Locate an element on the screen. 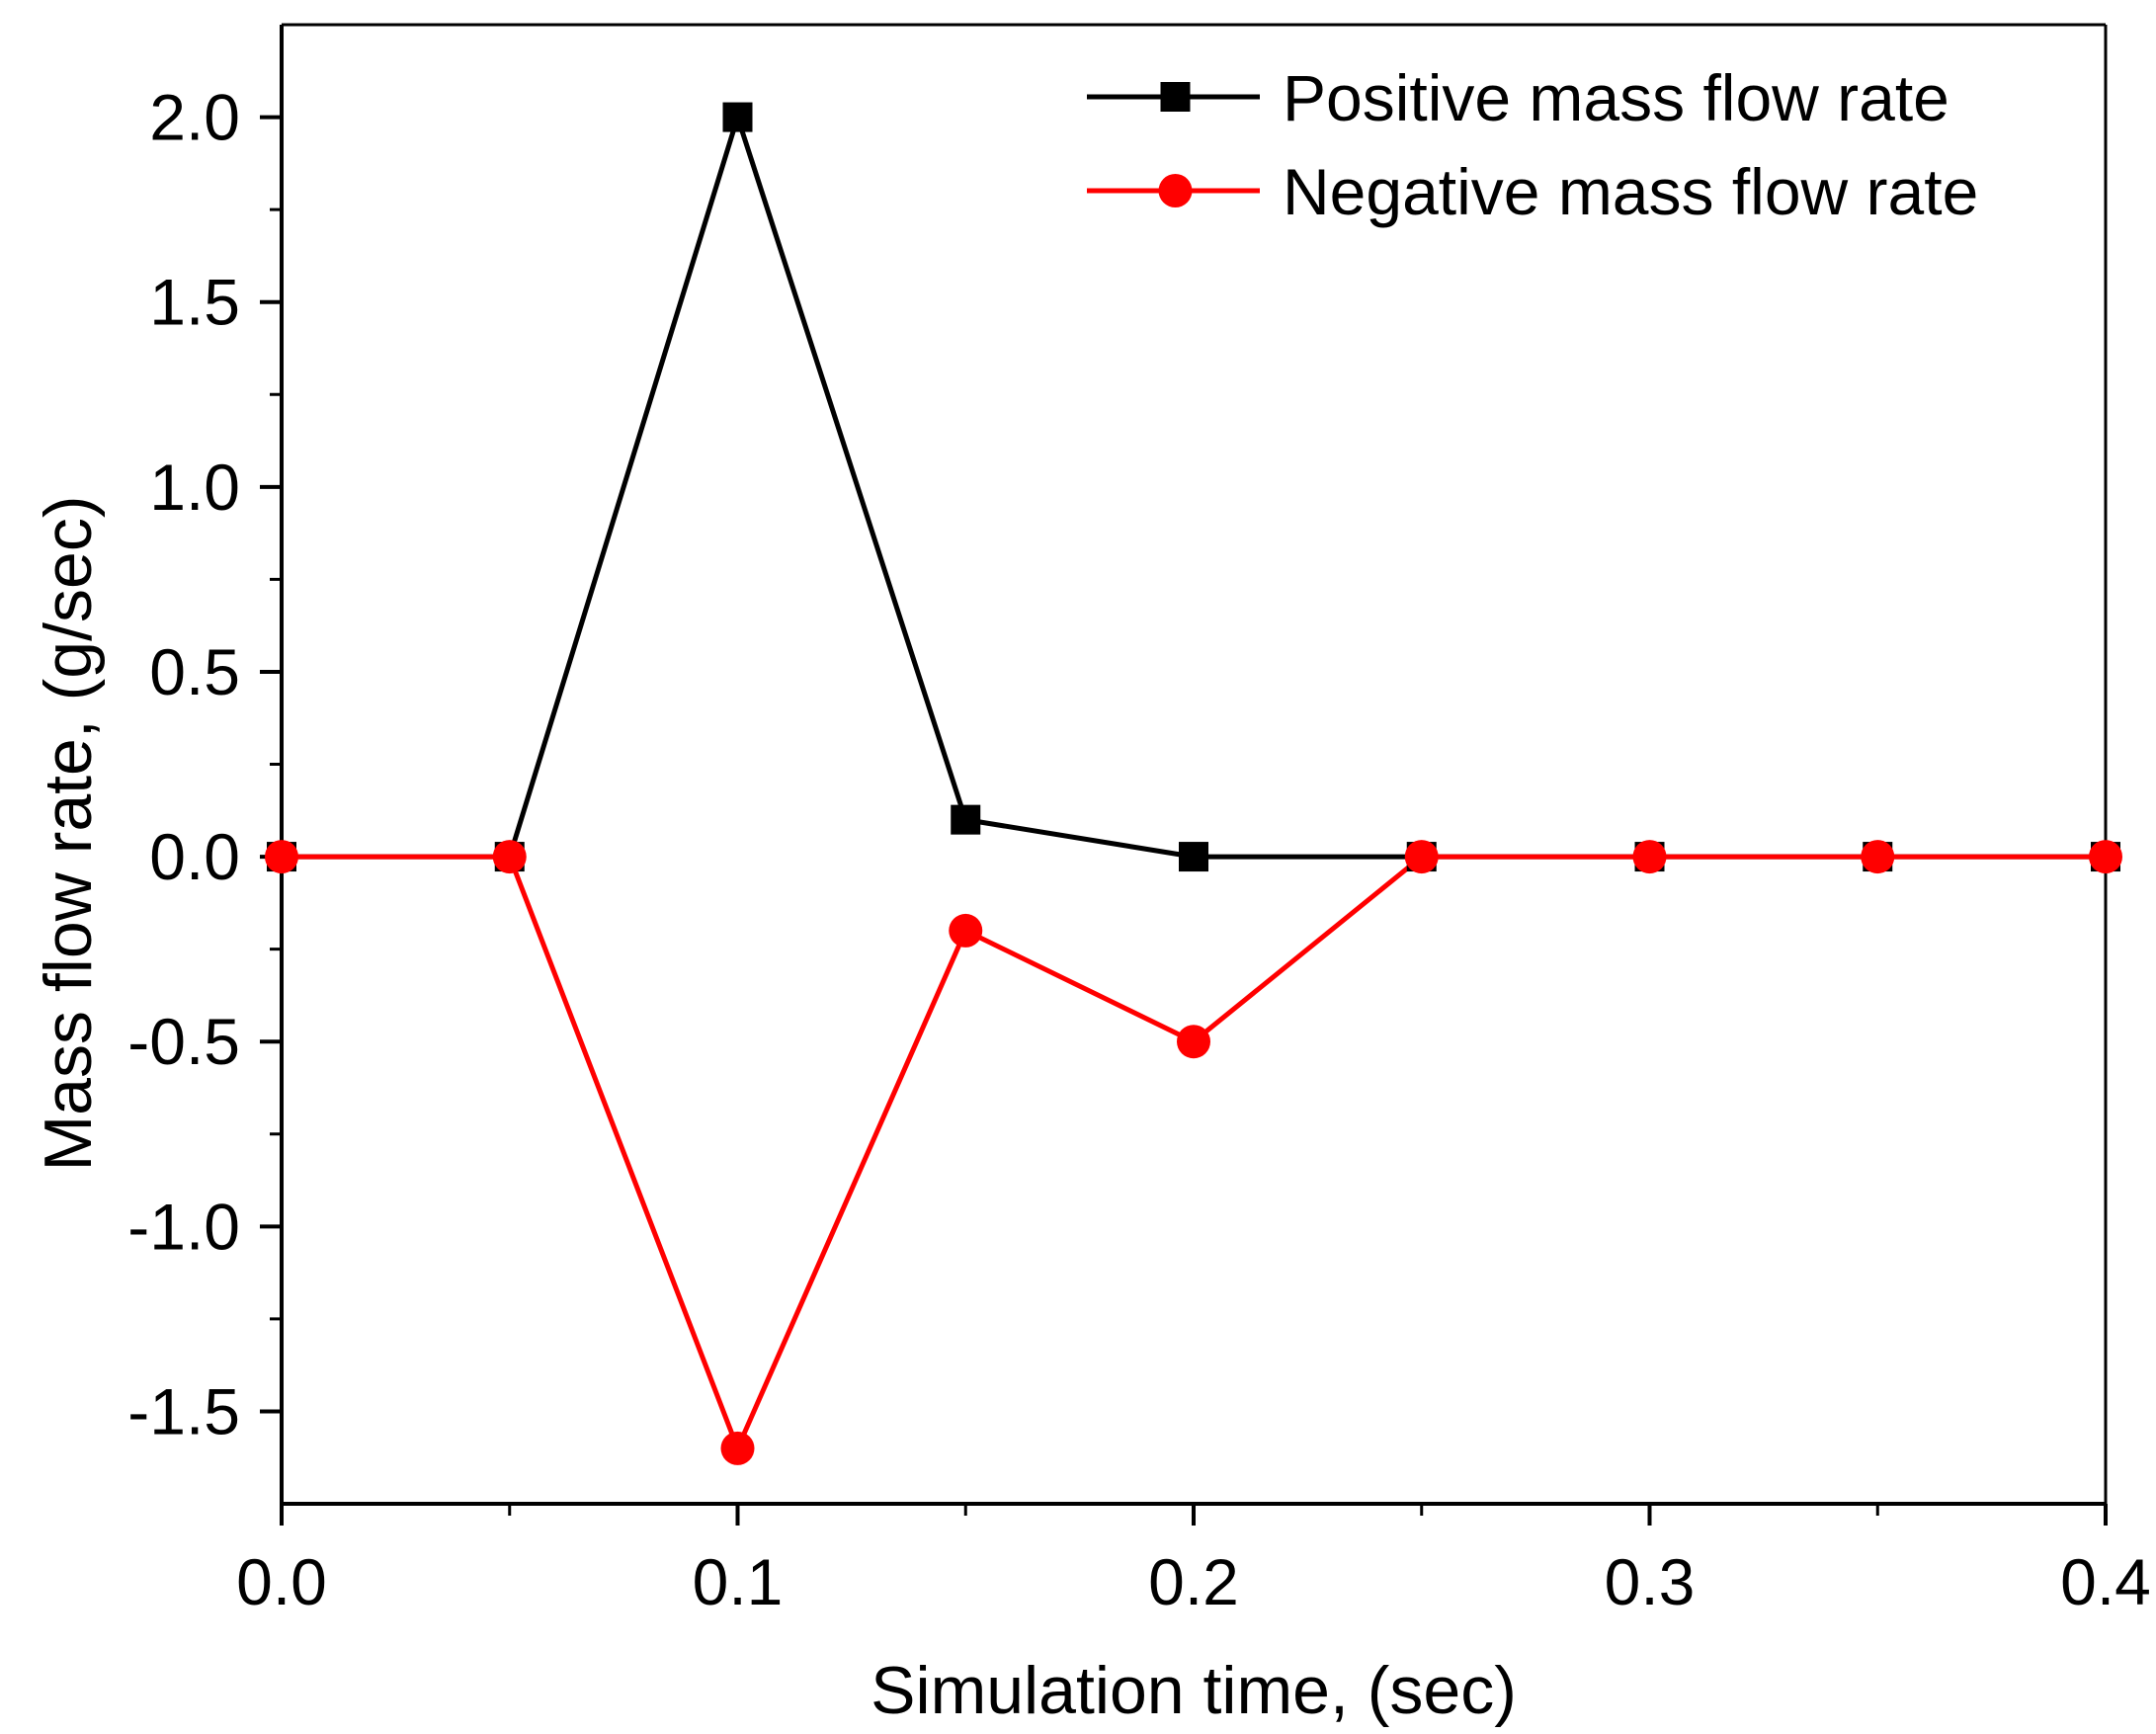 This screenshot has height=1734, width=2156. x-tick-label: 0.2 is located at coordinates (1193, 1582).